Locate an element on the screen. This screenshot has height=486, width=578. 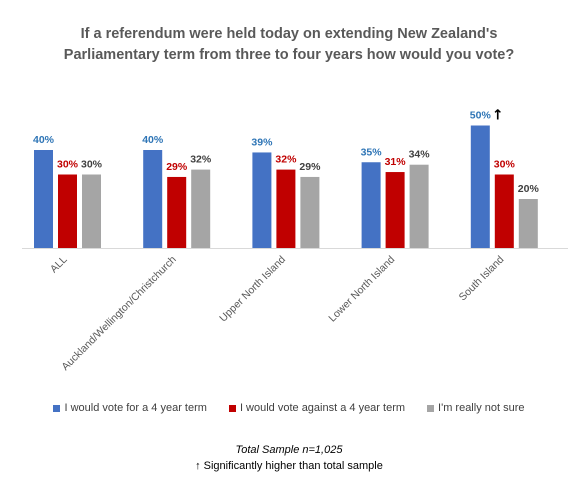
x-tick-label-1: Auckland/Wellington/Christchurch is located at coordinates (118, 313).